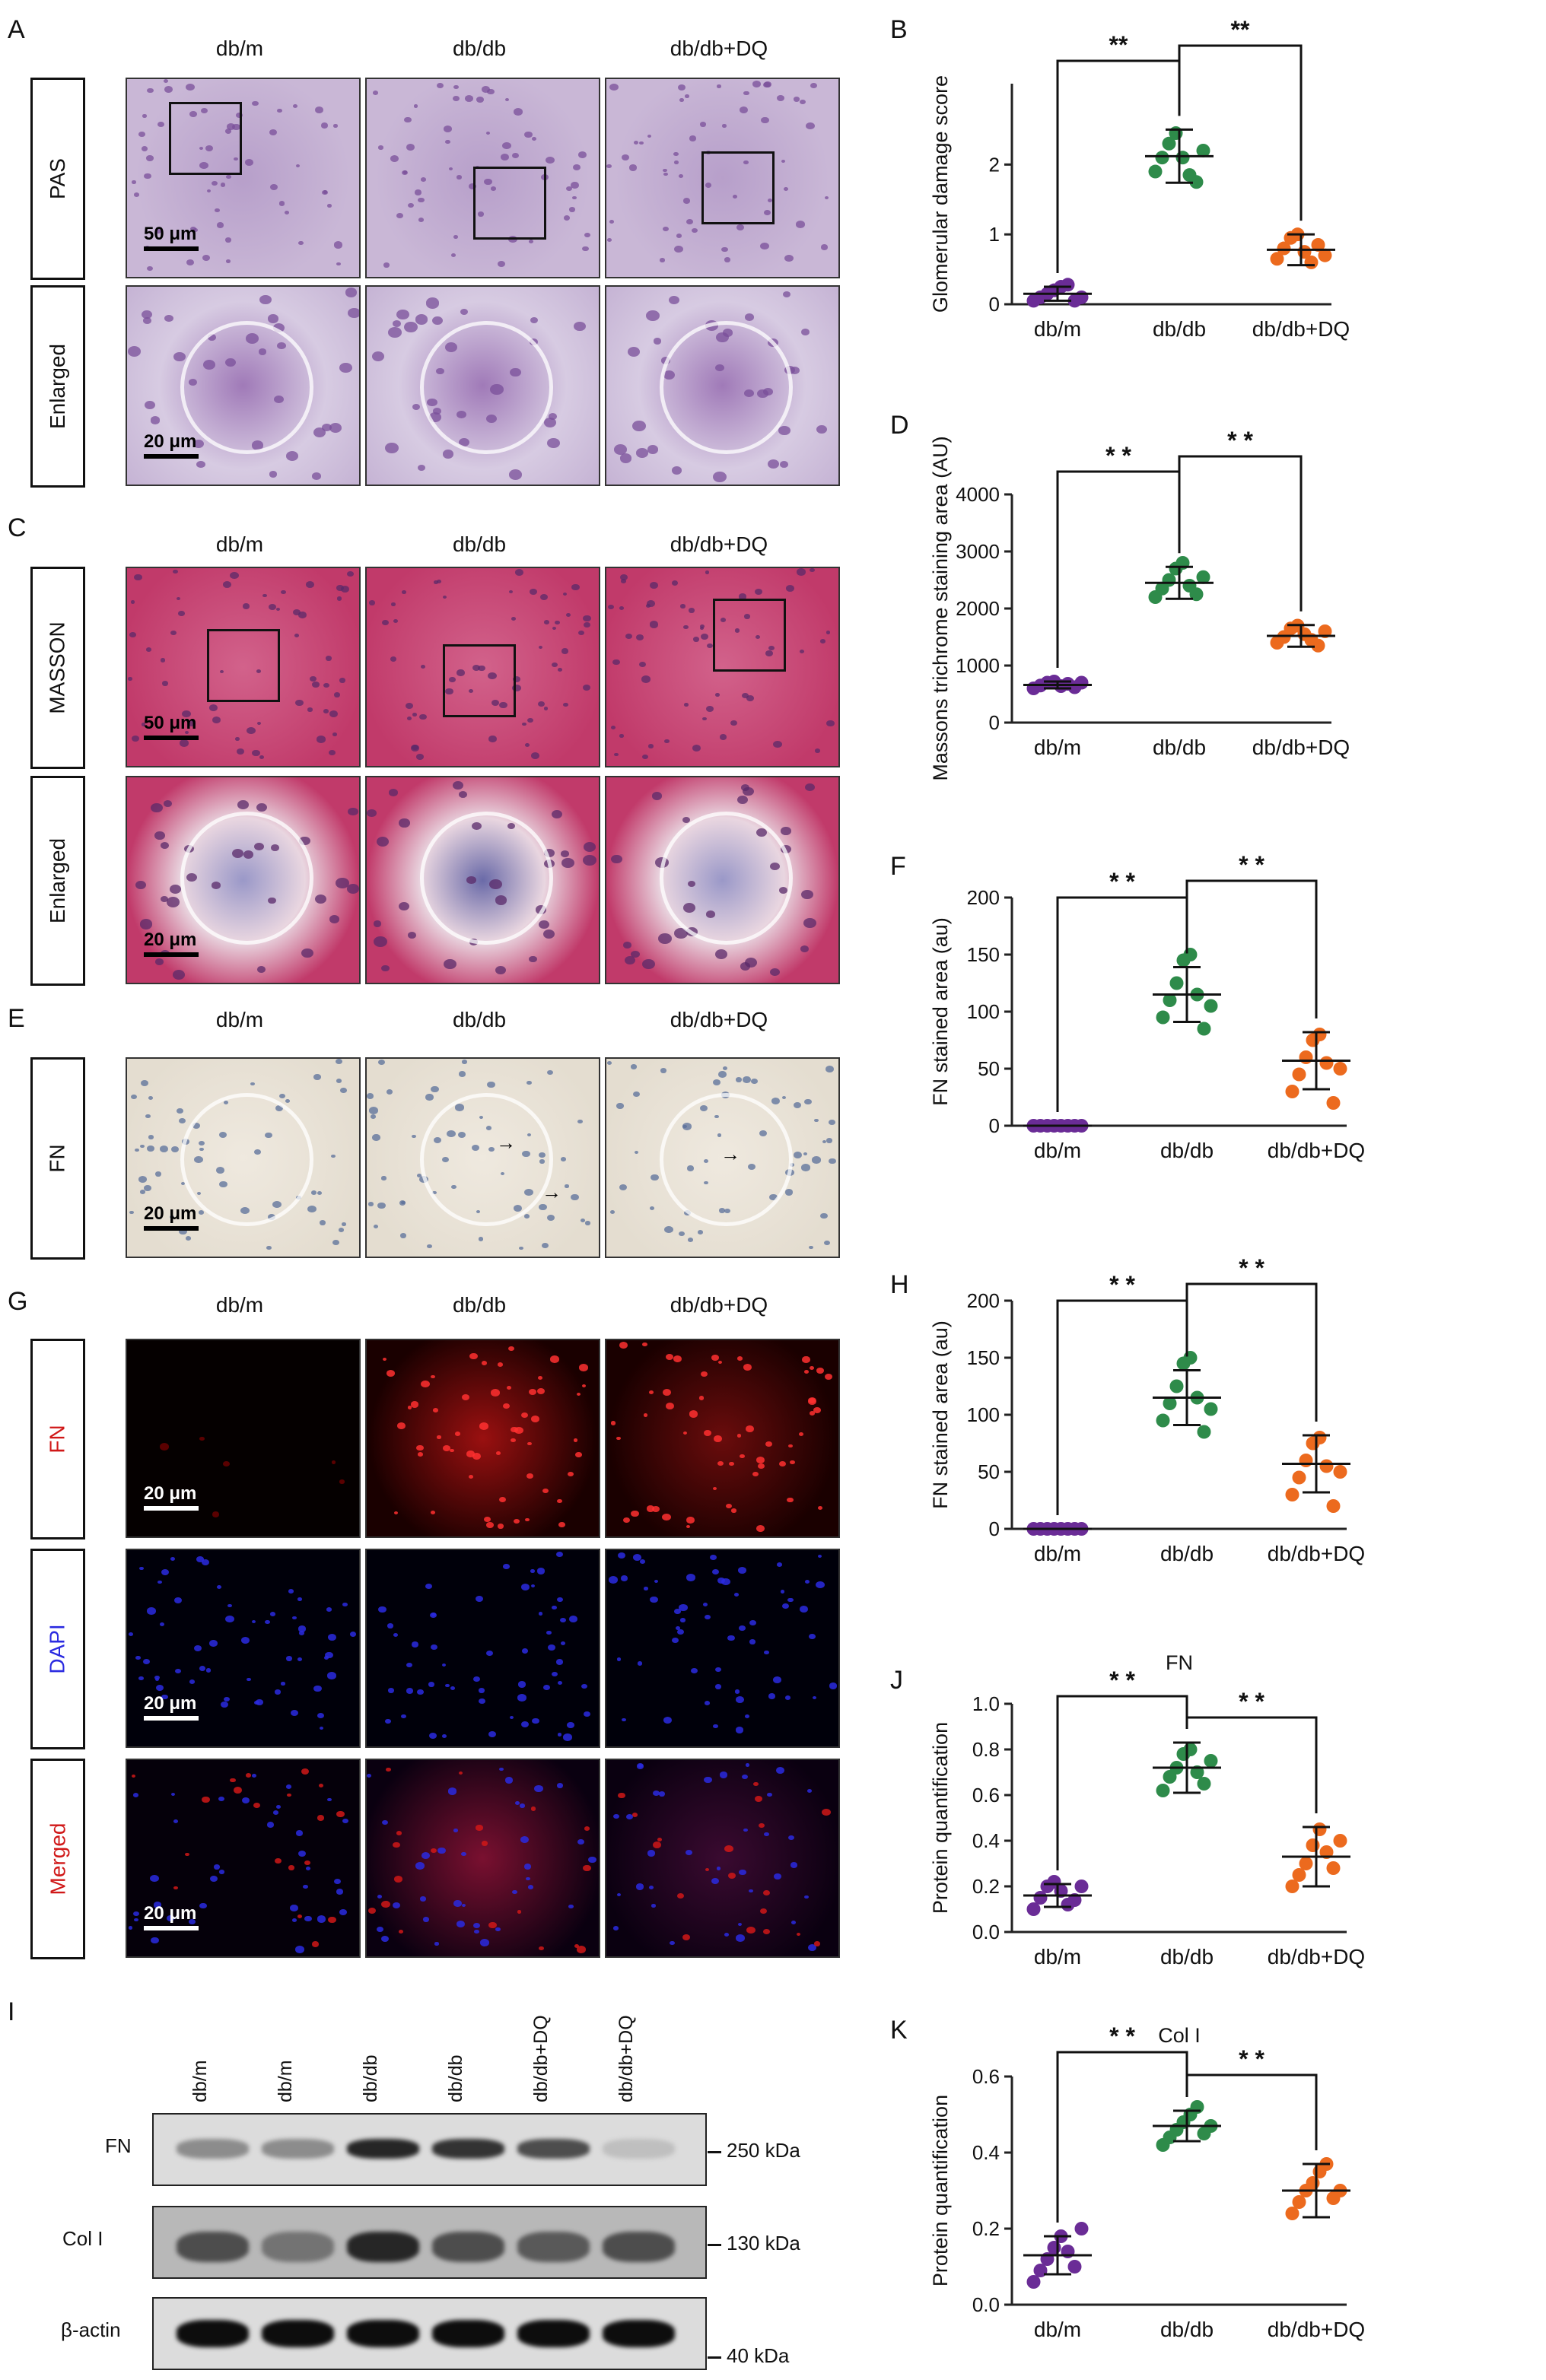  What do you see at coordinates (994, 165) in the screenshot?
I see `y-tick-label: 2` at bounding box center [994, 165].